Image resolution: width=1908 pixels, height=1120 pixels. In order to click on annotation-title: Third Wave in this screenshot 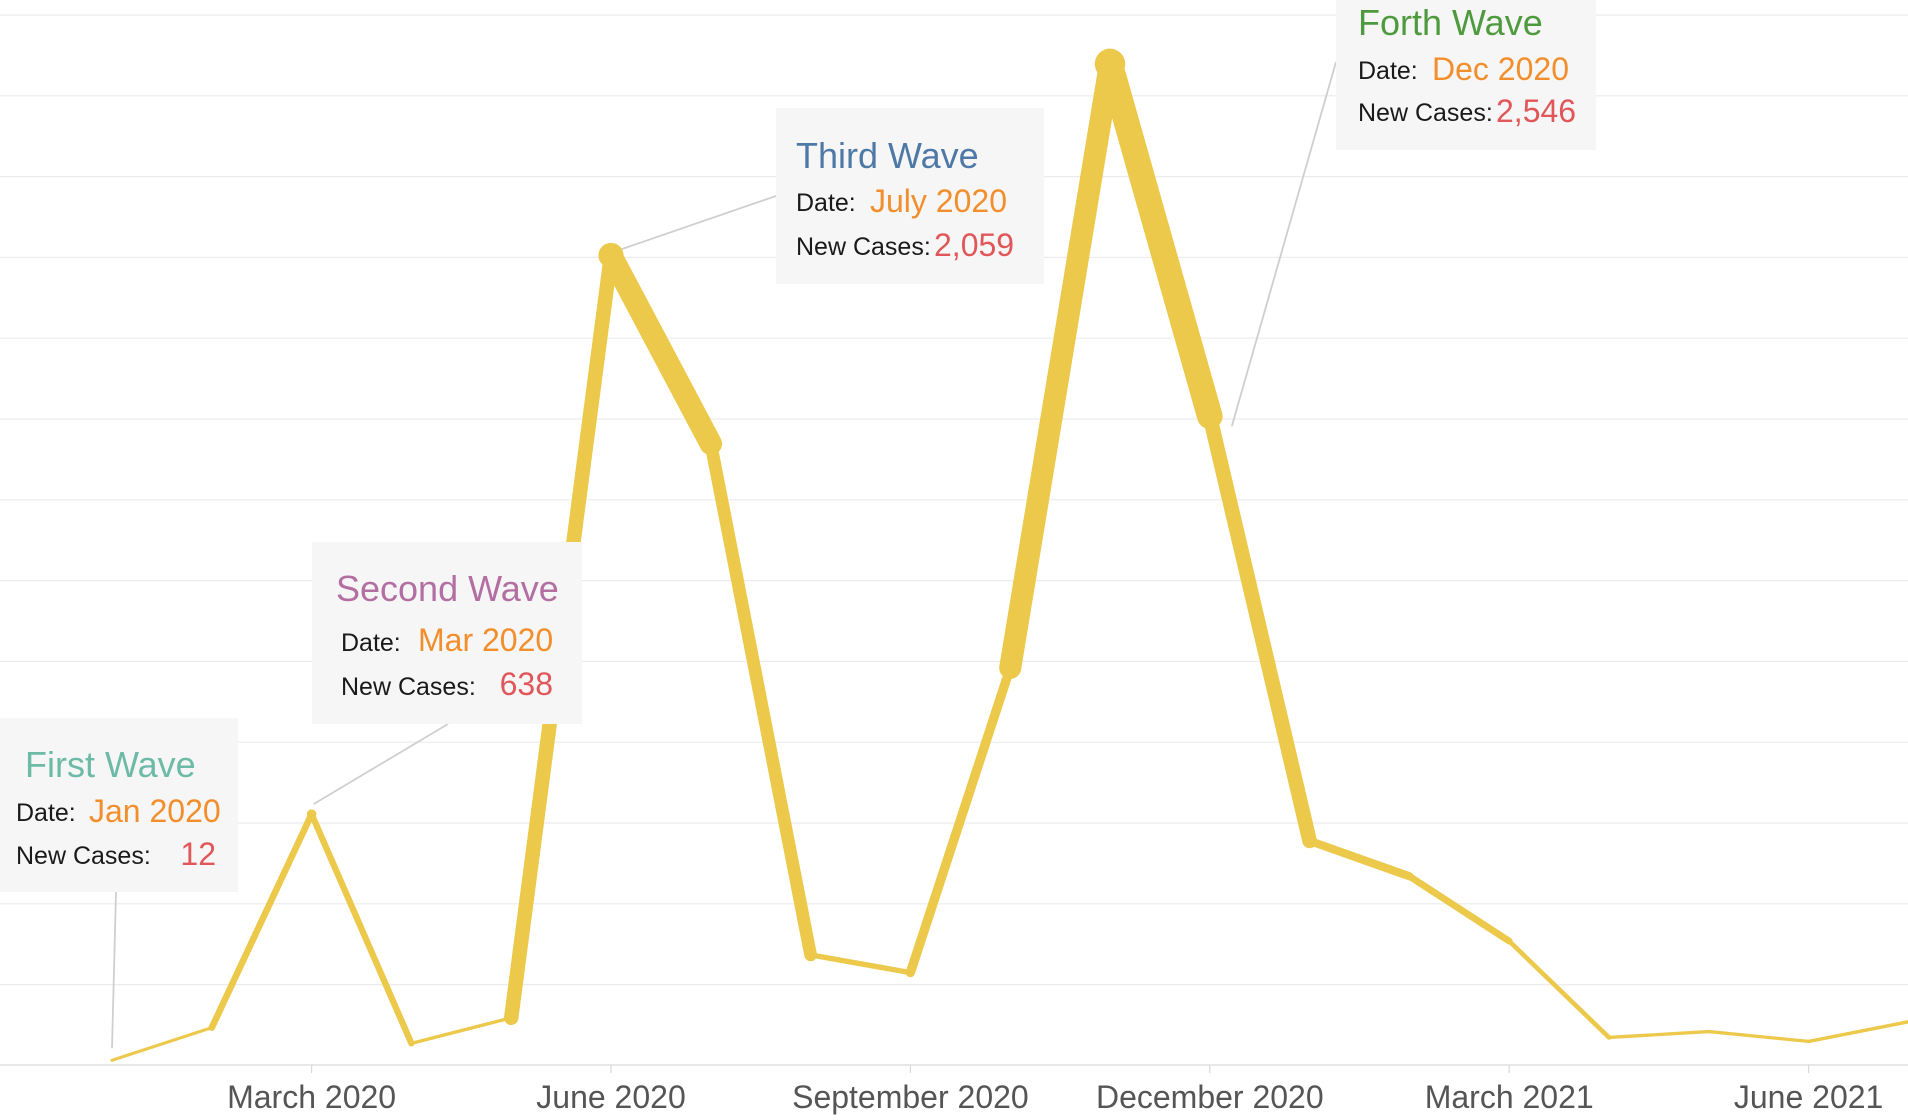, I will do `click(887, 155)`.